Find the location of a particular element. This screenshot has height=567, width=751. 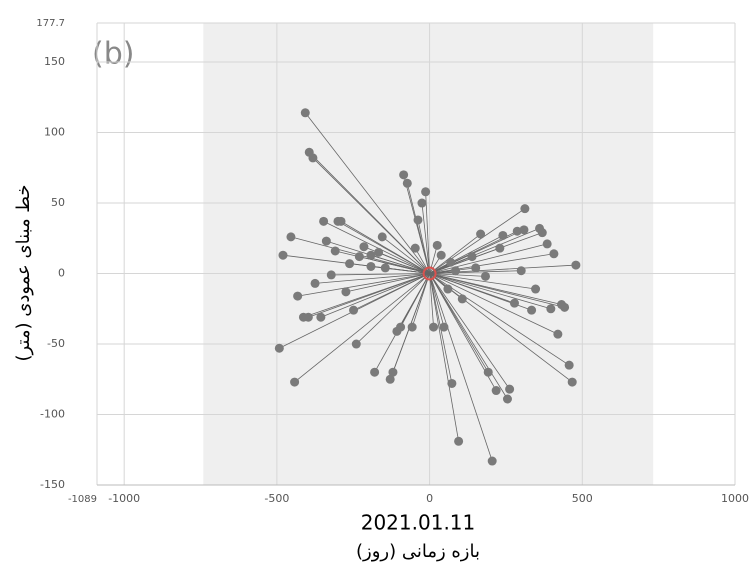

reference-point is located at coordinates (429, 273).